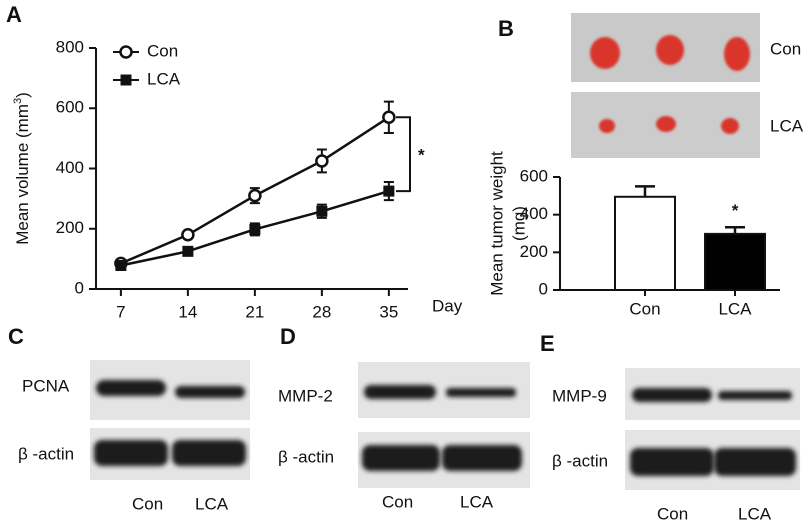 The height and width of the screenshot is (529, 810). I want to click on y-axis-label-part: 3, so click(18, 101).